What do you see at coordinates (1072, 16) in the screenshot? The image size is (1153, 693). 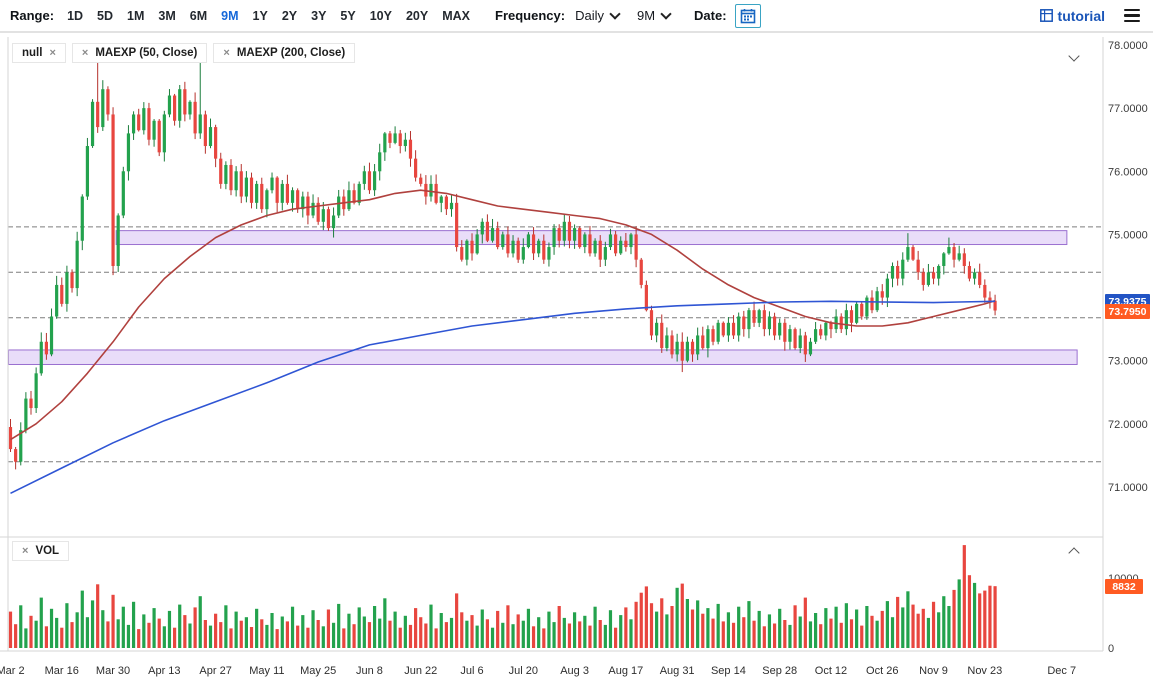 I see `brand-logo: tutorial` at bounding box center [1072, 16].